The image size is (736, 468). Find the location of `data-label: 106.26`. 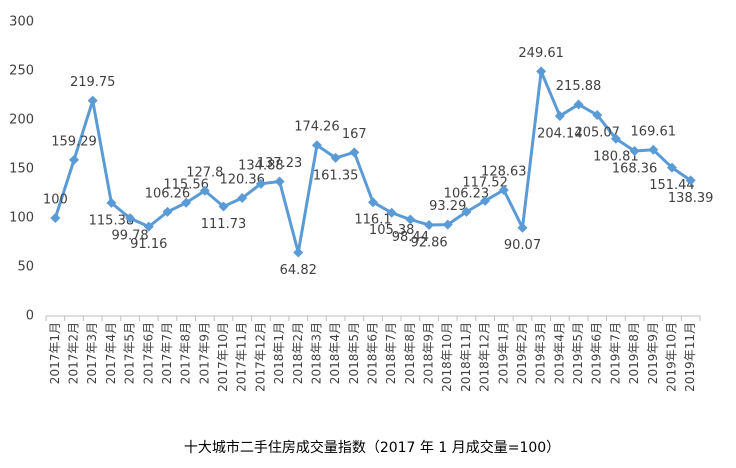

data-label: 106.26 is located at coordinates (168, 193).